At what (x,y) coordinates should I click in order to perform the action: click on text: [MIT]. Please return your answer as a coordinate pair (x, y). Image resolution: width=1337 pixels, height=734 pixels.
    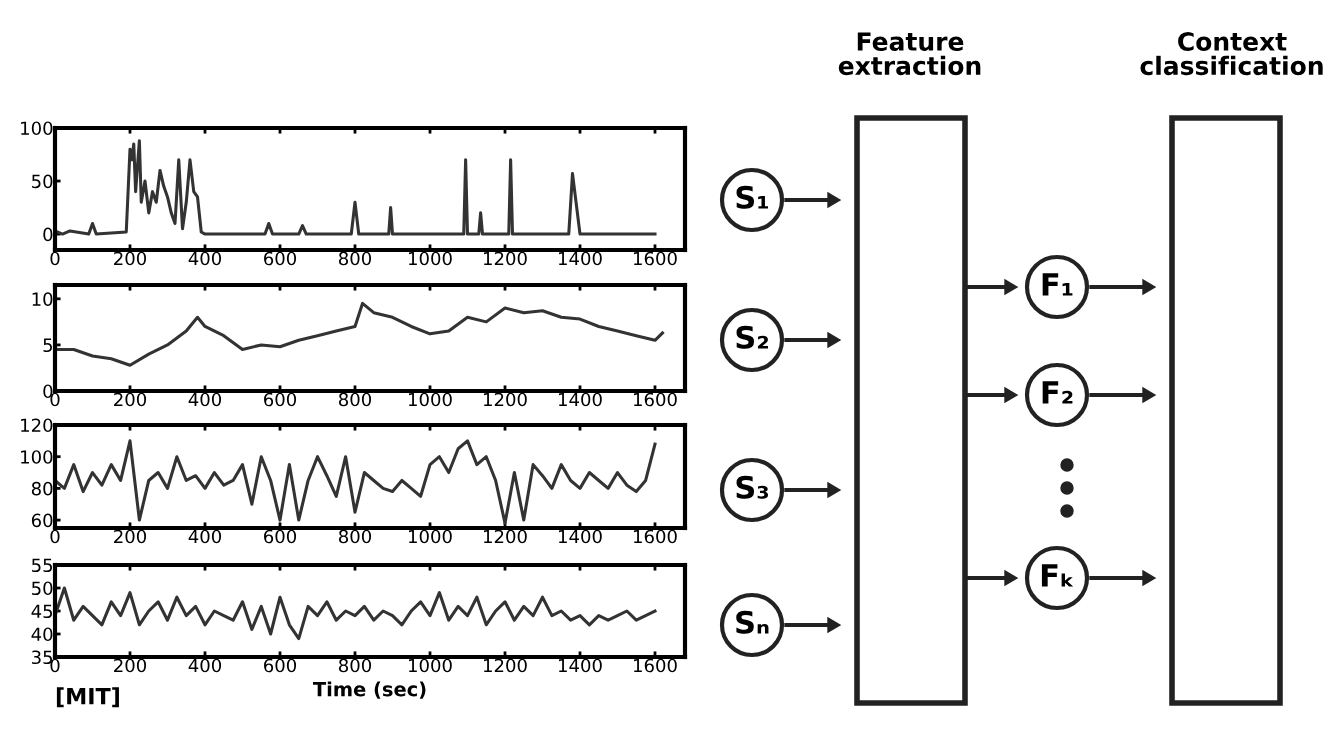
    Looking at the image, I should click on (87, 697).